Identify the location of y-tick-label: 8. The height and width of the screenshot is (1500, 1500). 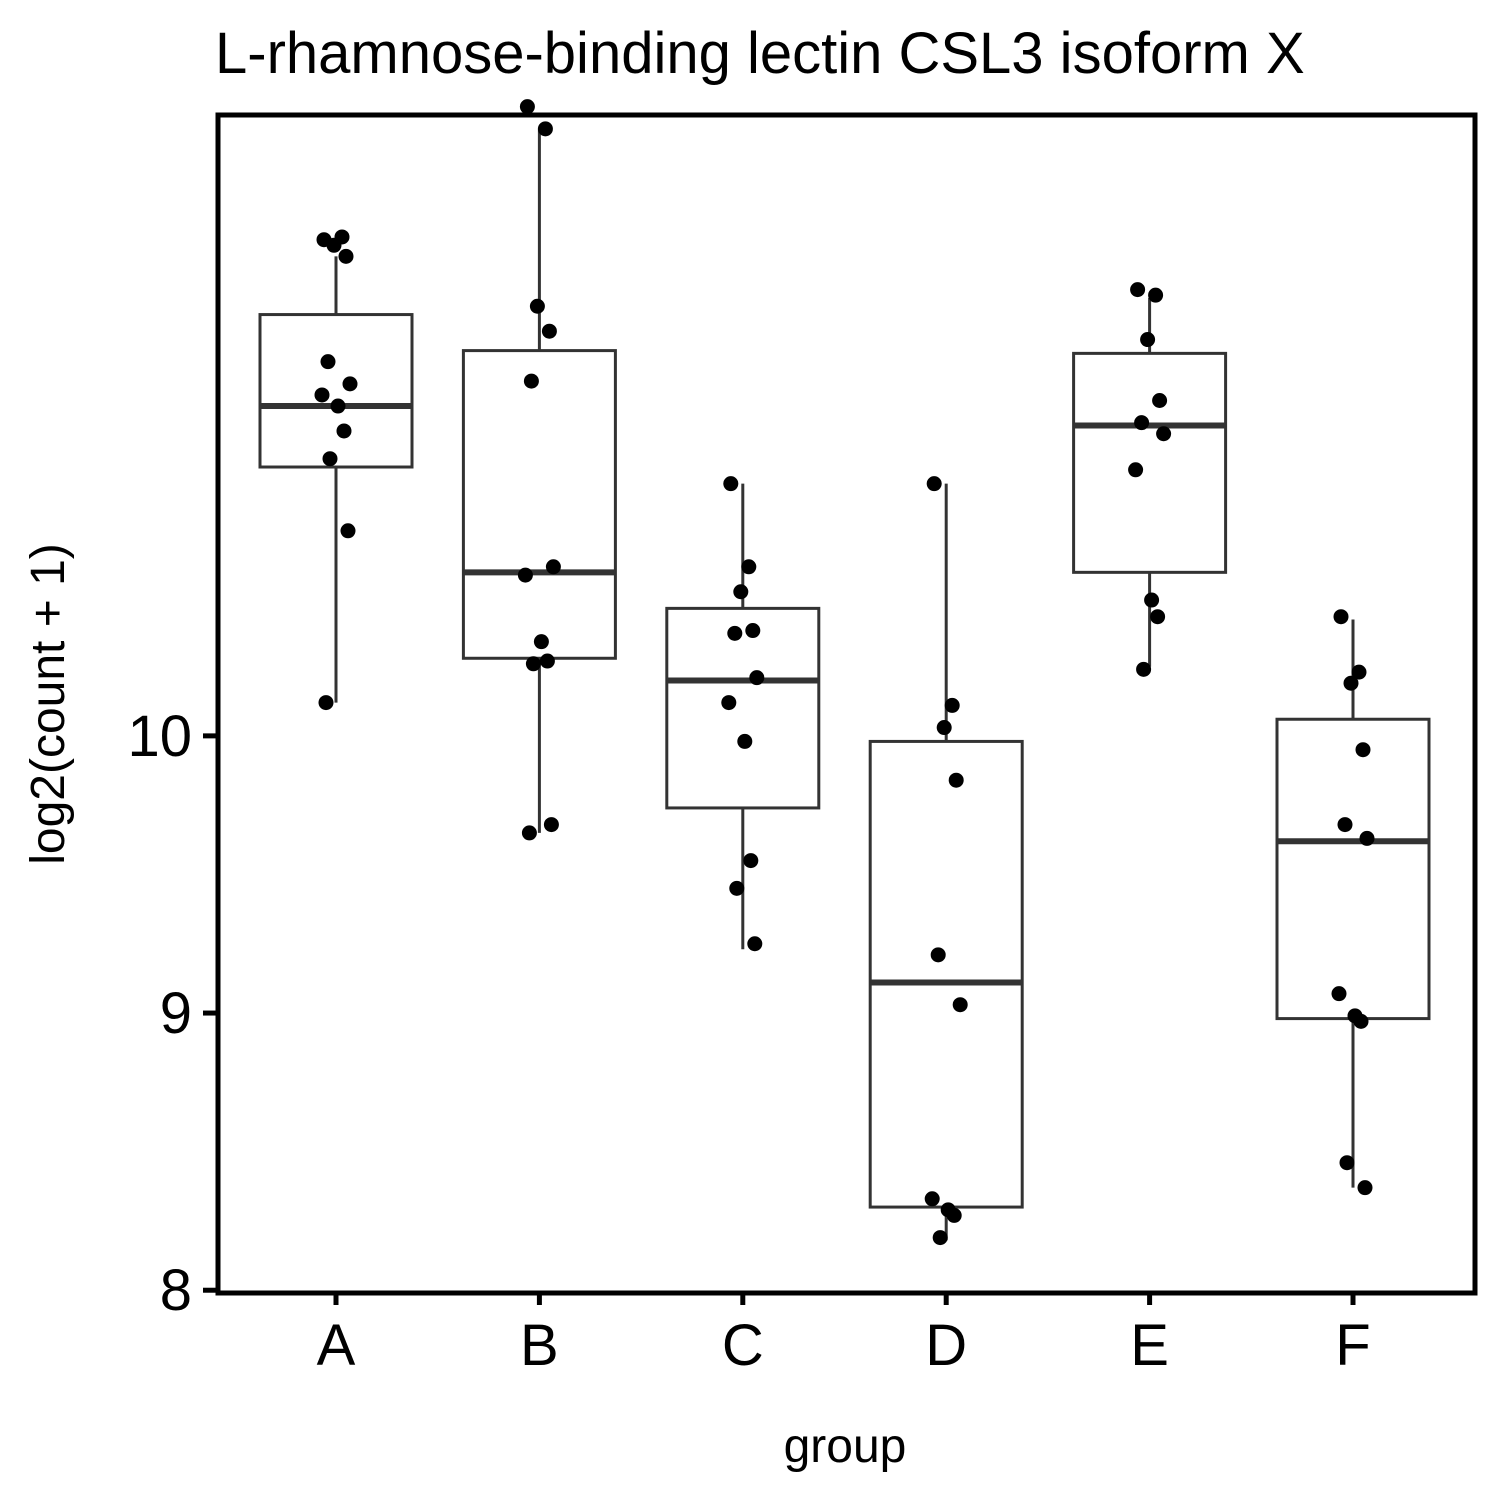
(176, 1290).